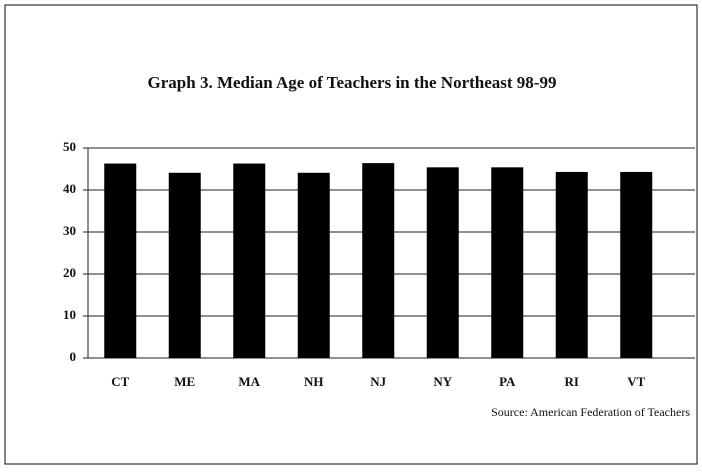  I want to click on x-tick-label: PA, so click(507, 381).